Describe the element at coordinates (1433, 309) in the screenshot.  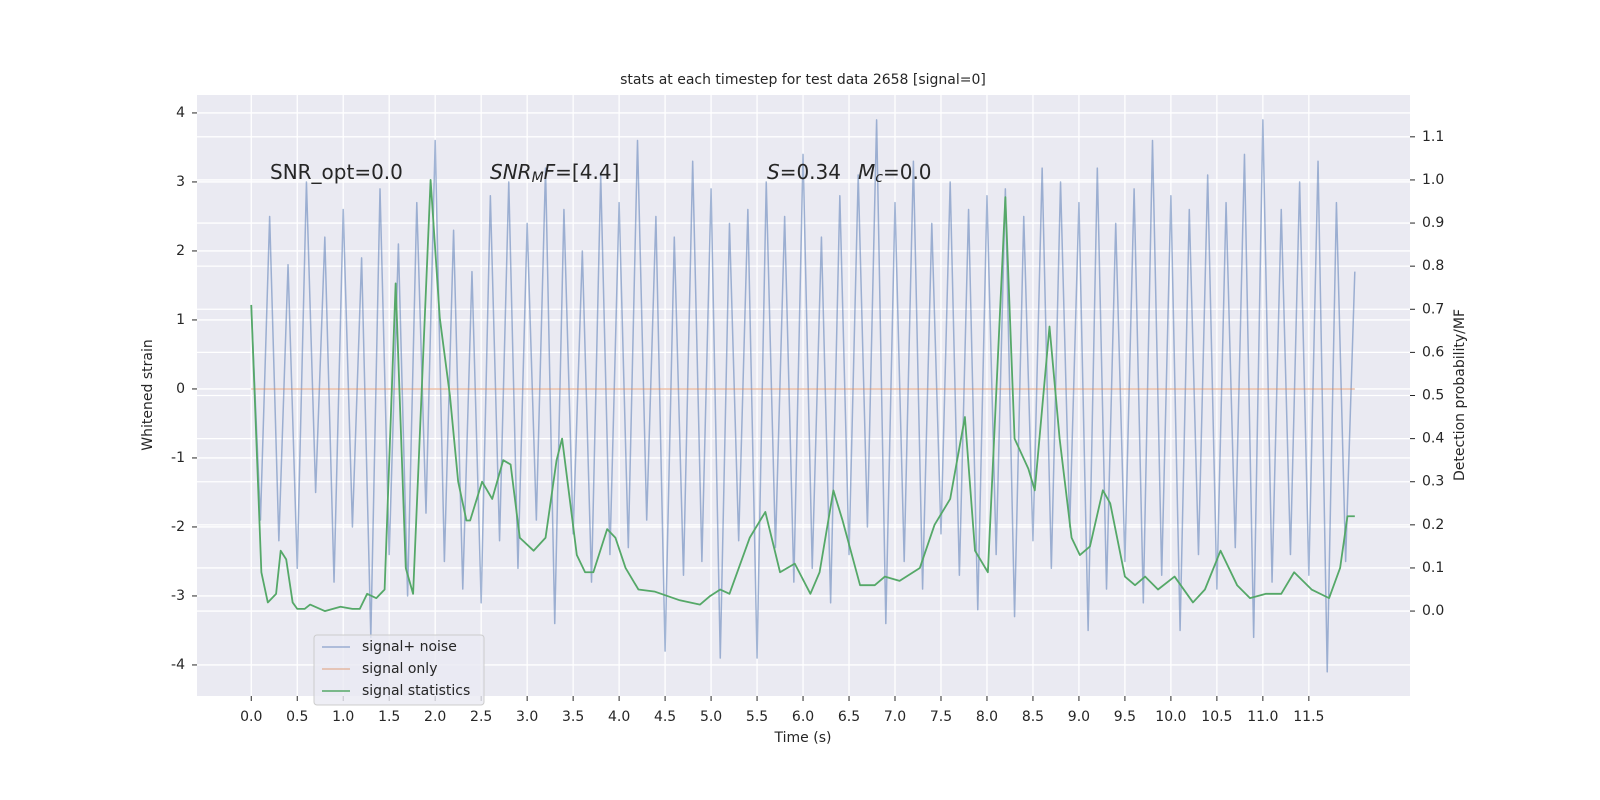
I see `y2-tick-label: 0.7` at that location.